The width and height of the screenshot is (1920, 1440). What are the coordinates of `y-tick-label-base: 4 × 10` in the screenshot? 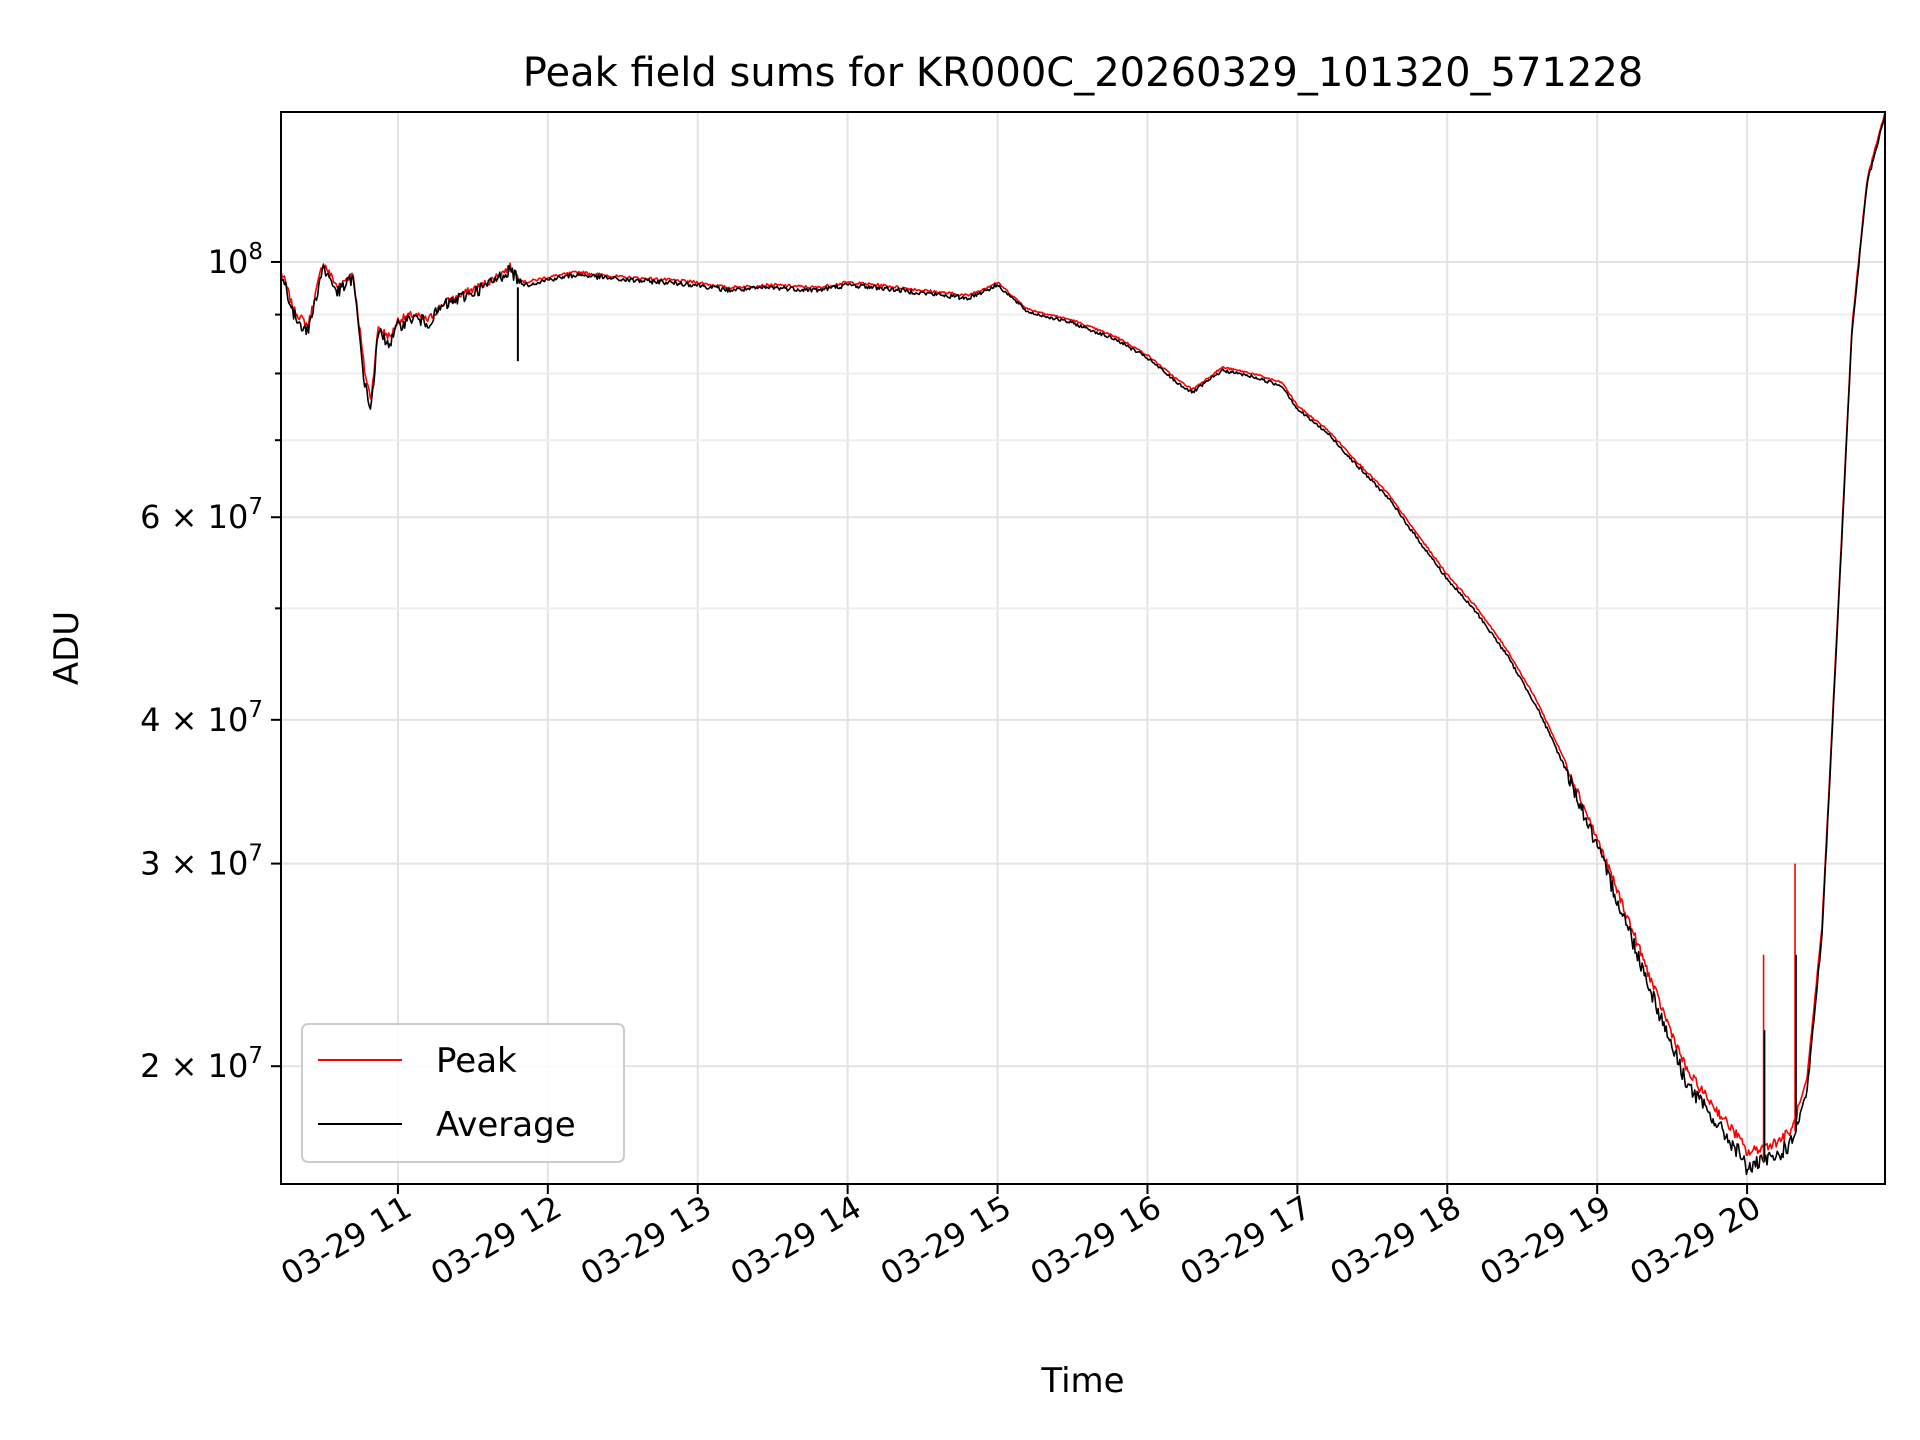 It's located at (194, 720).